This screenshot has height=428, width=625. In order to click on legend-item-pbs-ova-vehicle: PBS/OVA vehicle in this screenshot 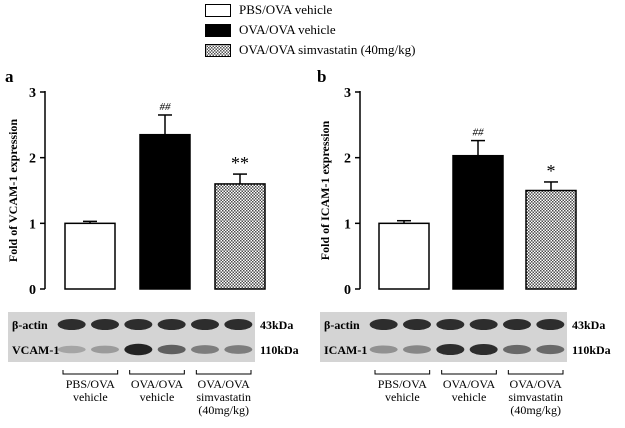, I will do `click(268, 10)`.